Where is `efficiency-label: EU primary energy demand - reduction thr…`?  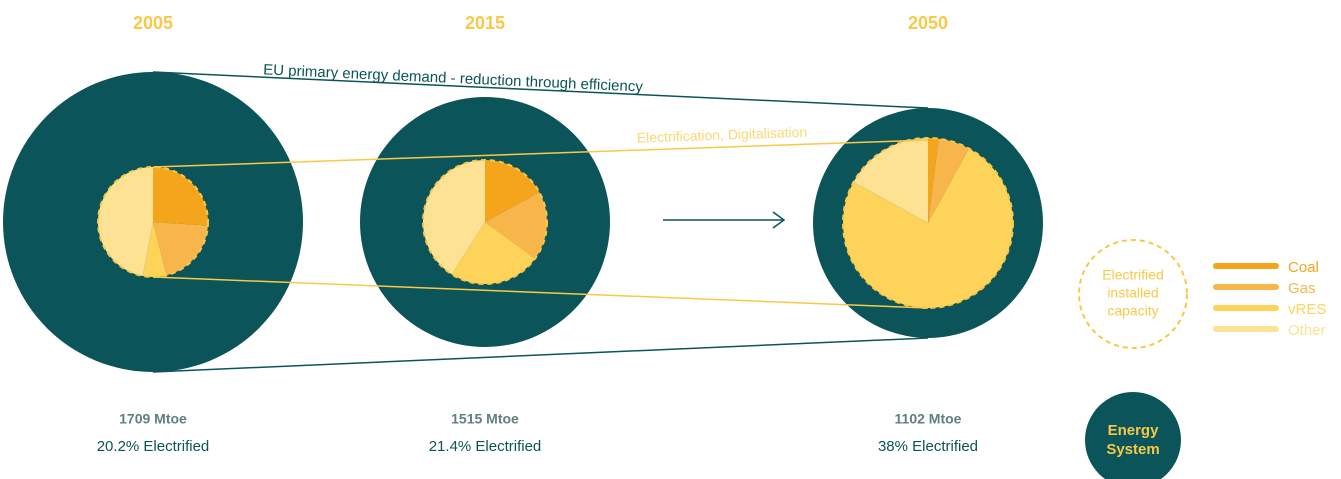 efficiency-label: EU primary energy demand - reduction thr… is located at coordinates (453, 78).